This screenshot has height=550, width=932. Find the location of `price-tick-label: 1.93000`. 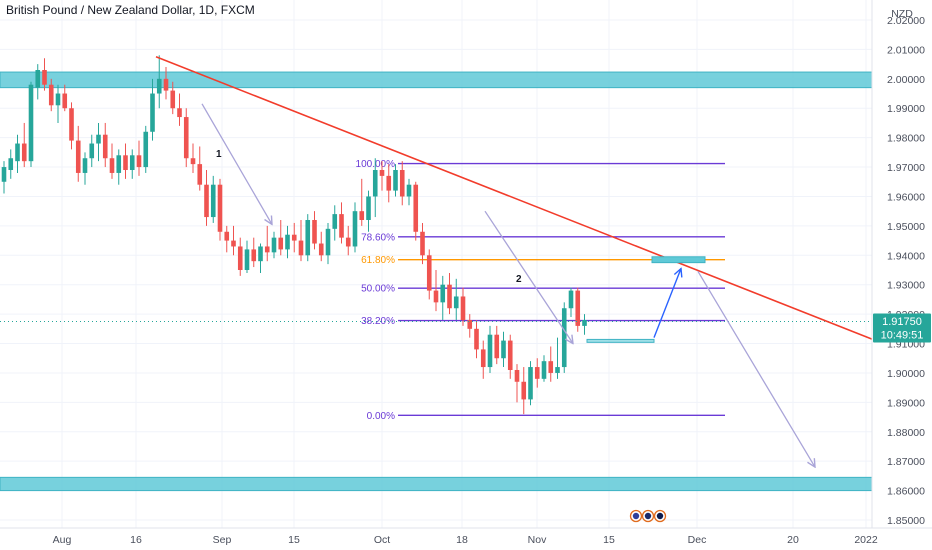

price-tick-label: 1.93000 is located at coordinates (906, 286).